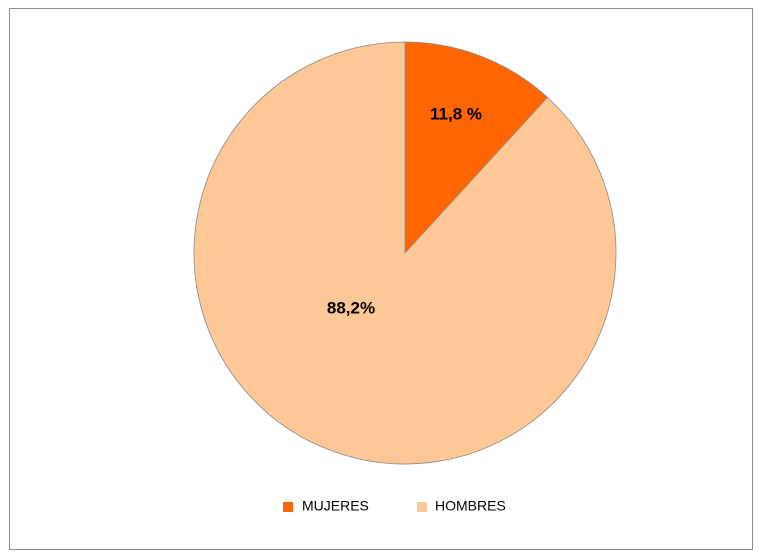 The image size is (763, 558). I want to click on legend-label-mujeres: MUJERES, so click(335, 506).